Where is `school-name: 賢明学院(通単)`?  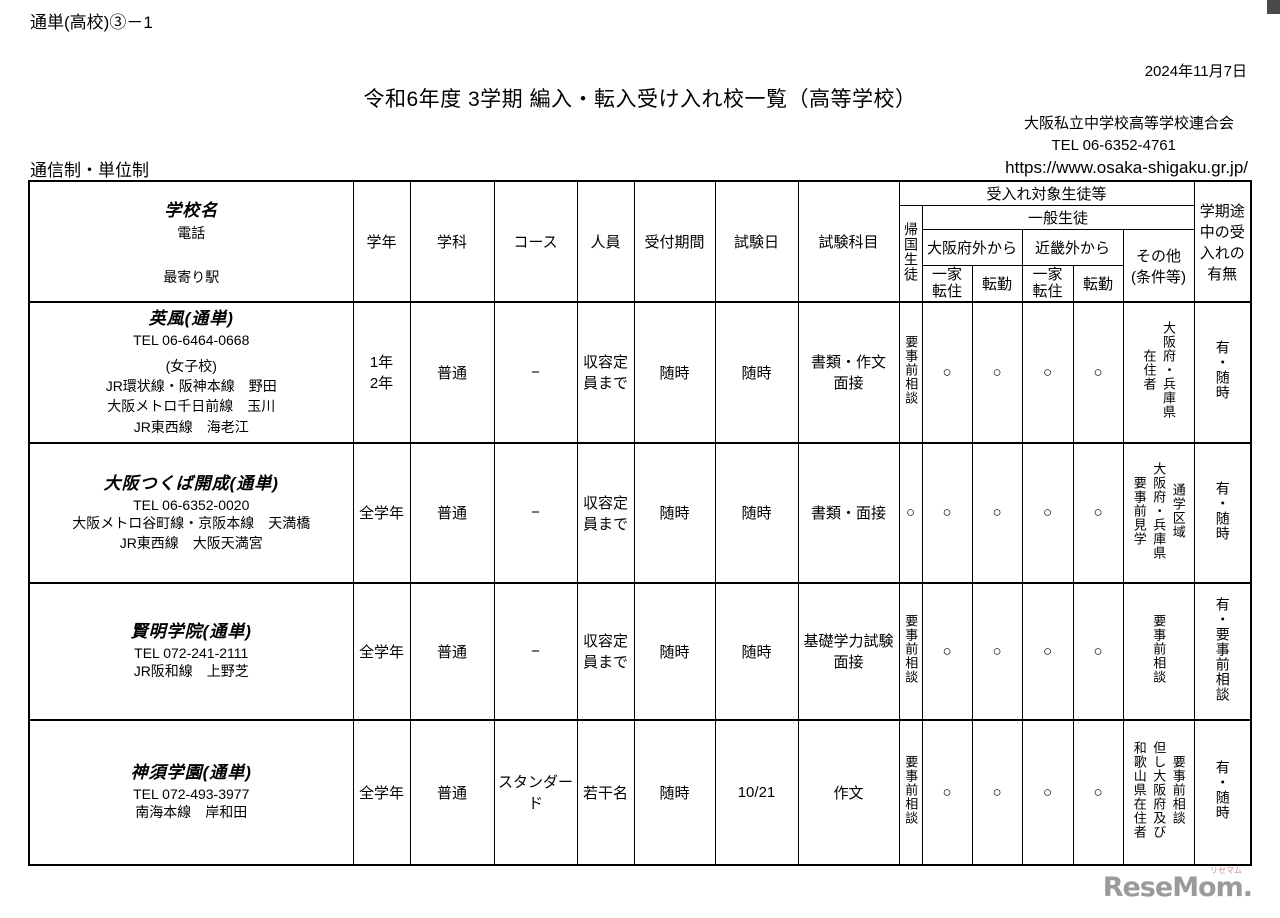
school-name: 賢明学院(通単) is located at coordinates (191, 632).